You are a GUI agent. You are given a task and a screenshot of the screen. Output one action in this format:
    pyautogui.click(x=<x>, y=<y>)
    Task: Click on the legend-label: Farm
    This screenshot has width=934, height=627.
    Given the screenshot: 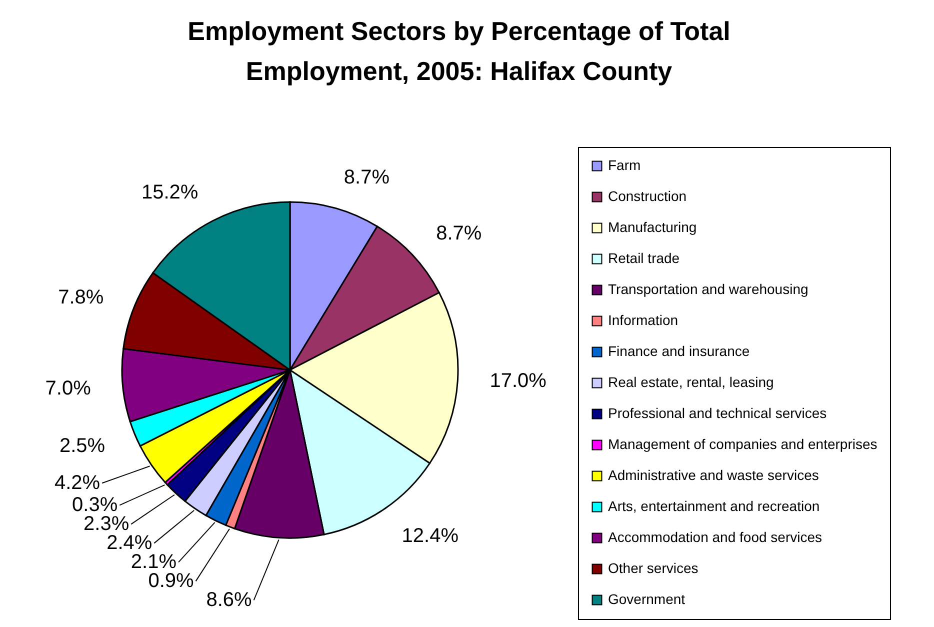 What is the action you would take?
    pyautogui.click(x=624, y=165)
    